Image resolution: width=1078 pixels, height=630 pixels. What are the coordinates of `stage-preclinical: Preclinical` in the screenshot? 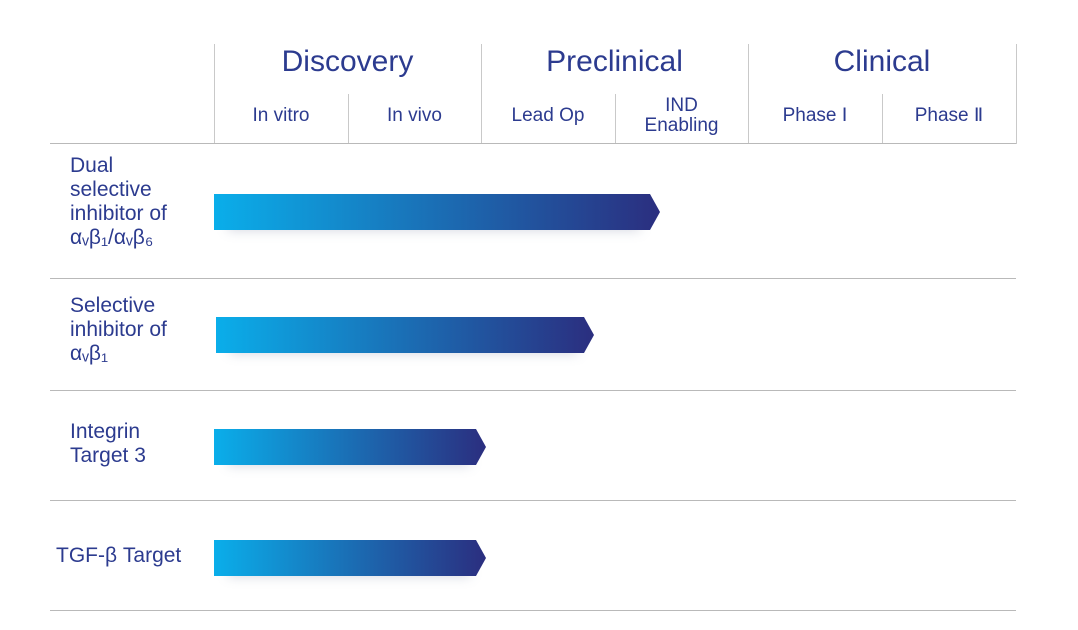 It's located at (614, 61).